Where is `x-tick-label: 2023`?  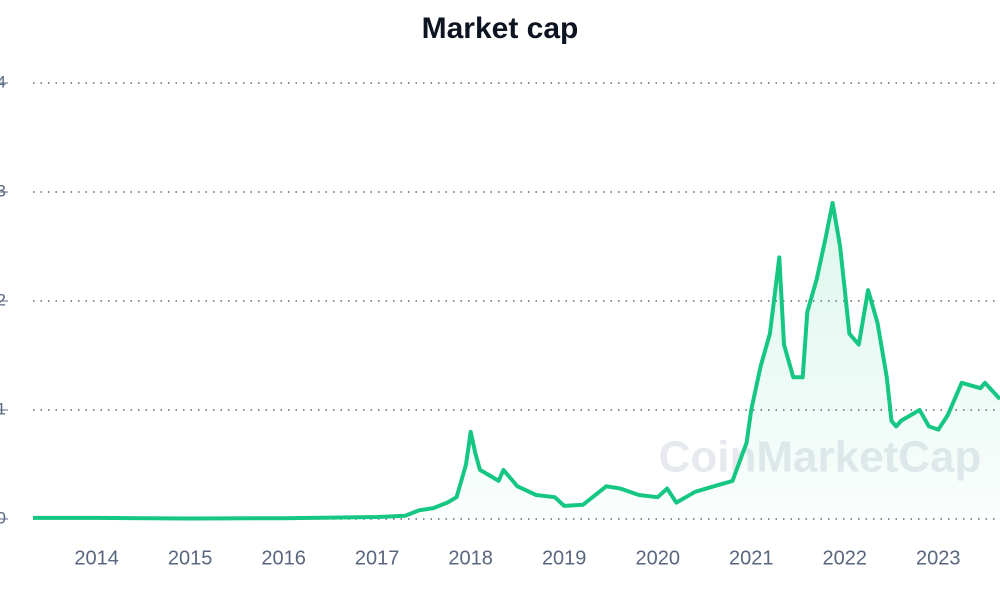 x-tick-label: 2023 is located at coordinates (938, 558).